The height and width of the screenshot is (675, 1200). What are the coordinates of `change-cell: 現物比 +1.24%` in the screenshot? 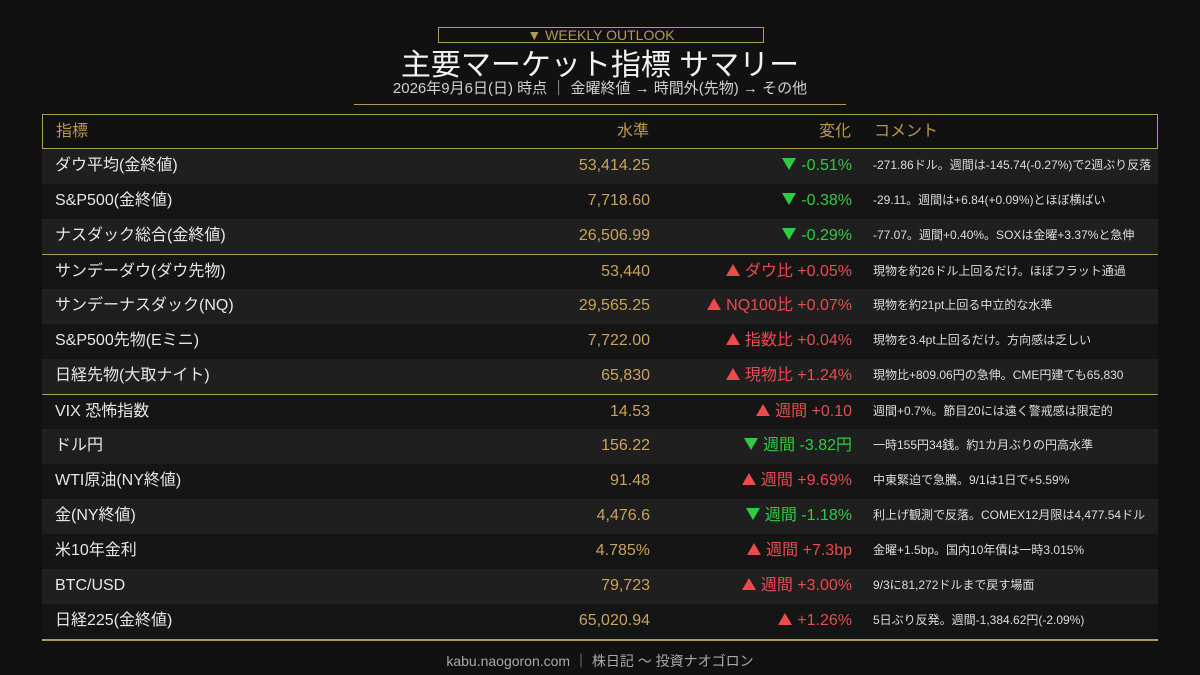 It's located at (788, 375).